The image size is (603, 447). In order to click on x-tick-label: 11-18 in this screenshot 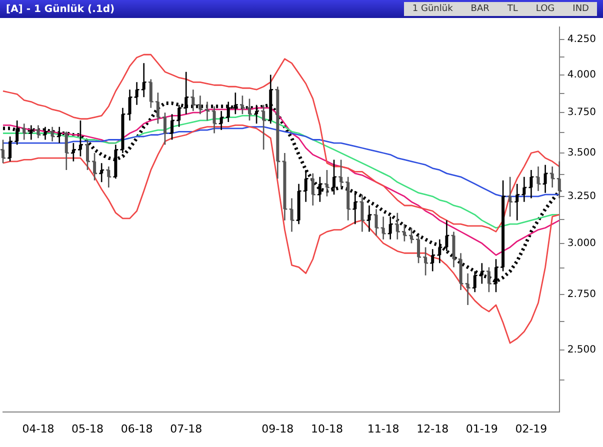, I will do `click(383, 429)`.